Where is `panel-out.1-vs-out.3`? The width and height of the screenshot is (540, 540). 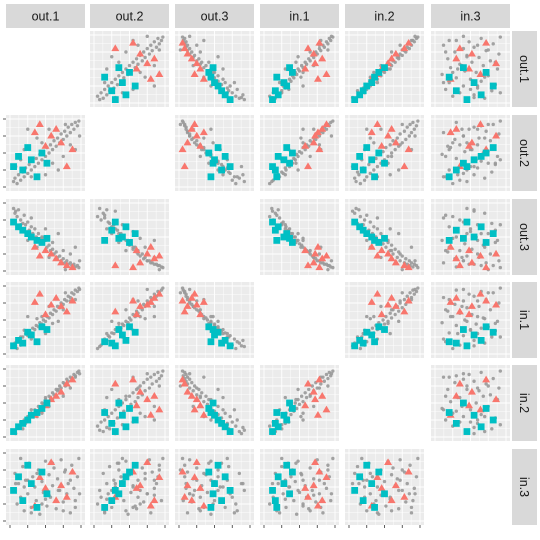 panel-out.1-vs-out.3 is located at coordinates (214, 69).